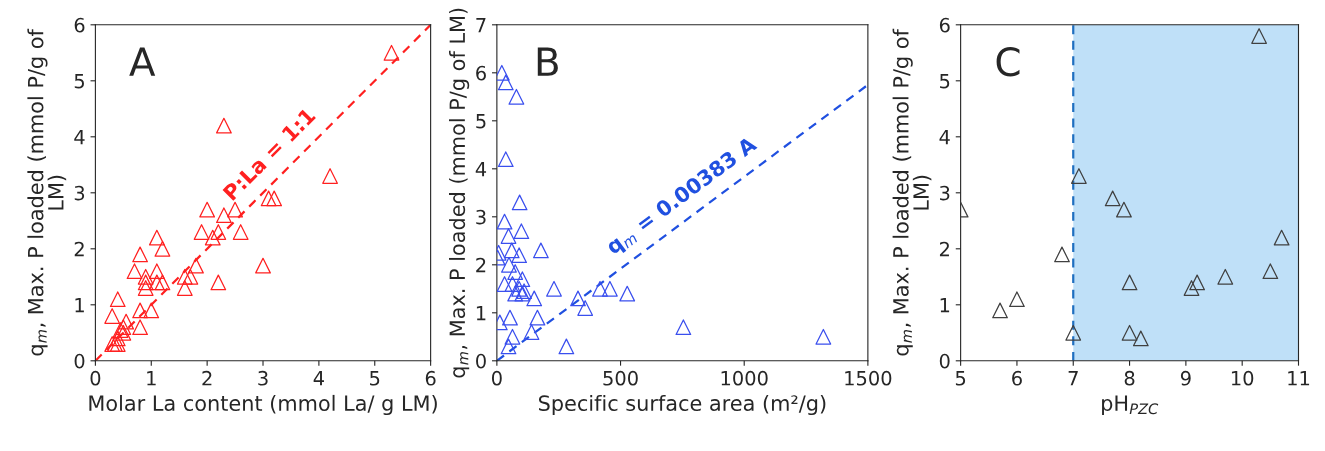 The width and height of the screenshot is (1325, 451). I want to click on annotation: B, so click(547, 61).